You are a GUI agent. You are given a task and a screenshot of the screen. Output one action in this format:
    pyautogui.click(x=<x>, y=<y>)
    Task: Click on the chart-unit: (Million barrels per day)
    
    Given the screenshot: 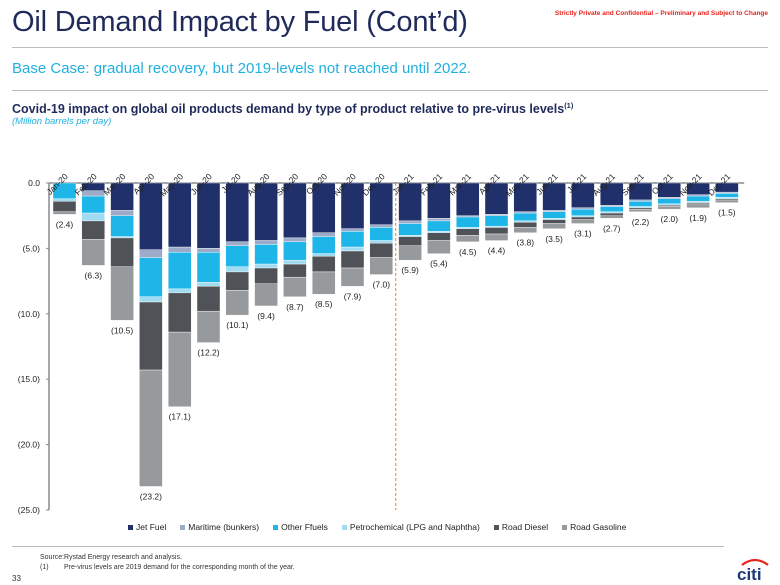 What is the action you would take?
    pyautogui.click(x=62, y=121)
    